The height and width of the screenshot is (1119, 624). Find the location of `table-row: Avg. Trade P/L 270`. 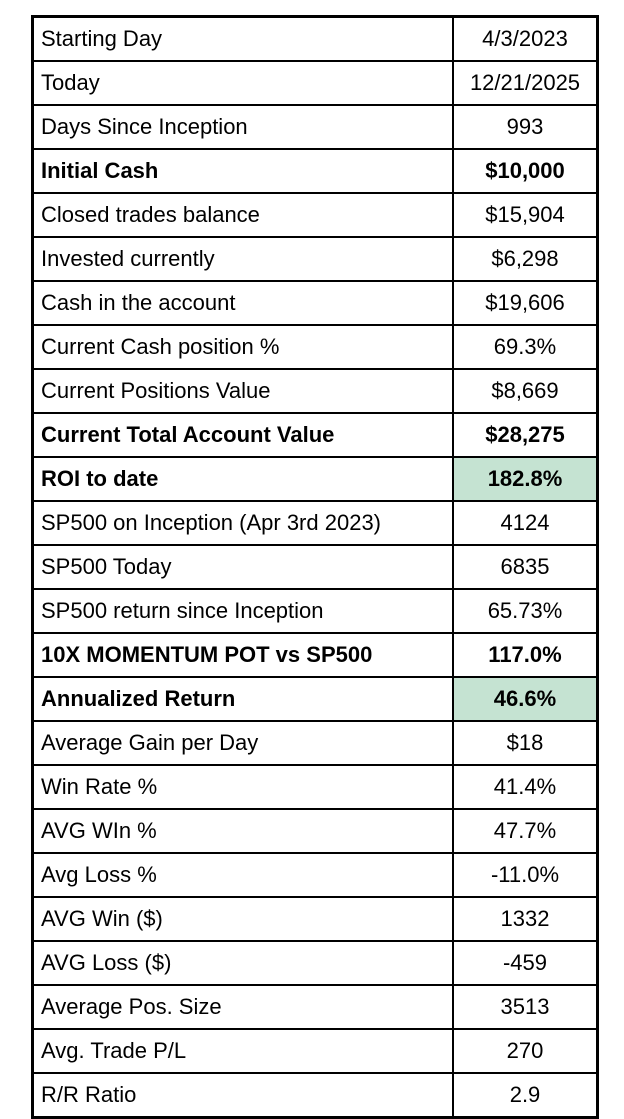

table-row: Avg. Trade P/L 270 is located at coordinates (315, 1051).